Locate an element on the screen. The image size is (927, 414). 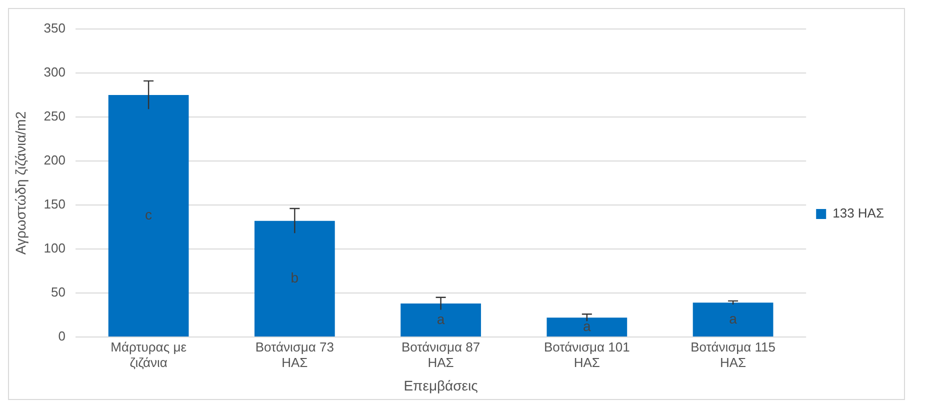
y-tick-label: 100 is located at coordinates (55, 248).